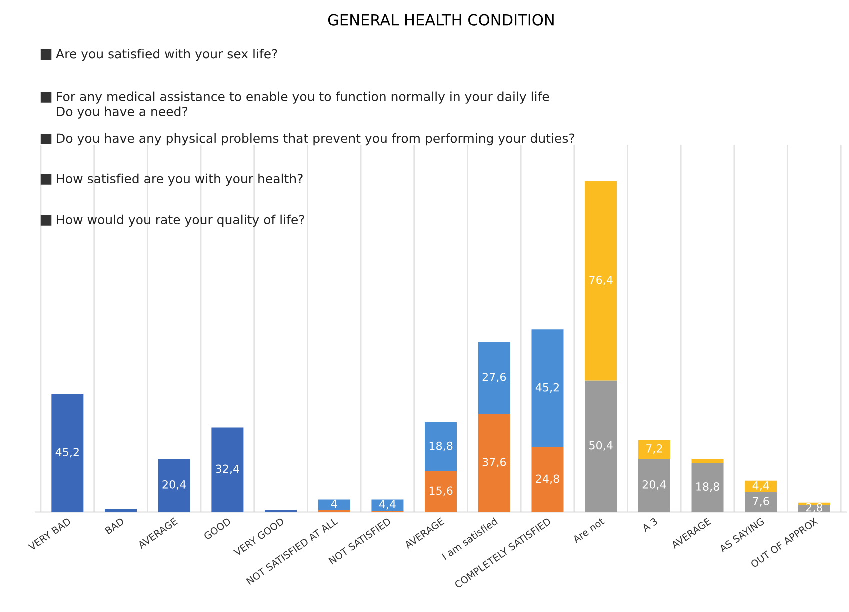 The width and height of the screenshot is (849, 612). I want to click on text: Do you have any physical problems that prevent you from performing your duties?, so click(315, 139).